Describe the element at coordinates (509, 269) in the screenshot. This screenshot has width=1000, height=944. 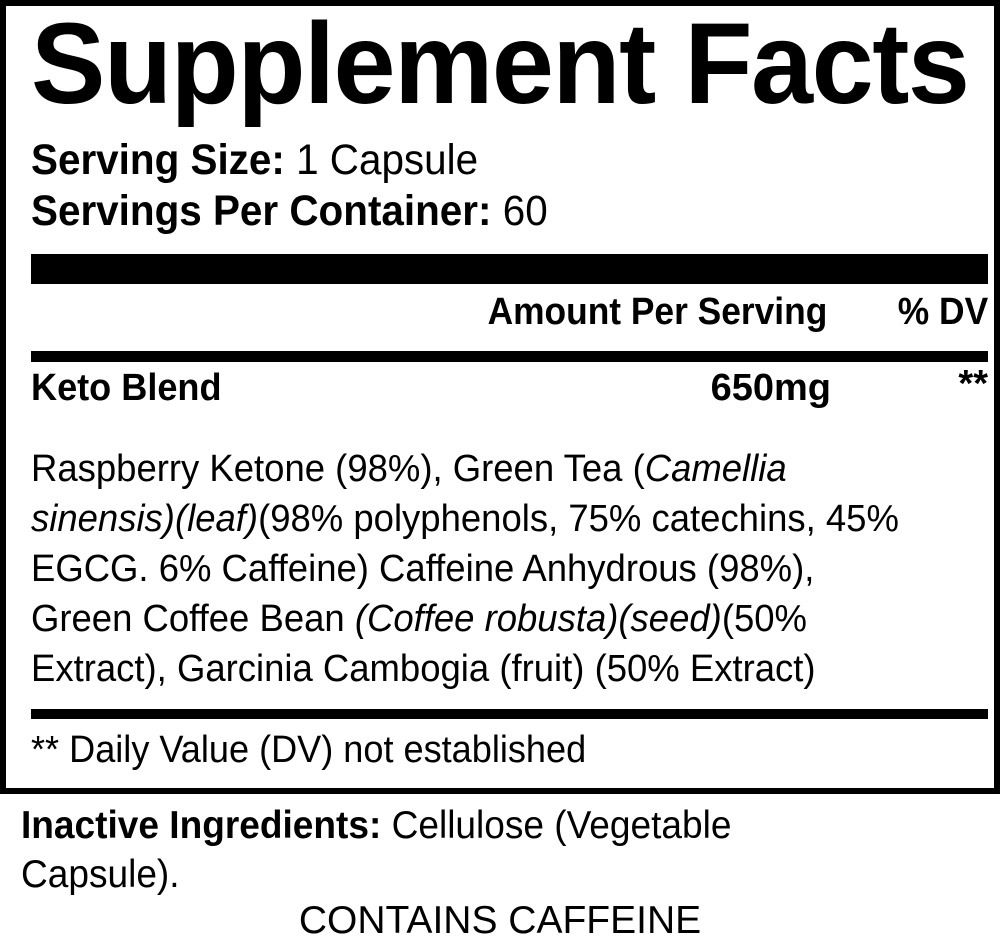
I see `rule-thick-top` at that location.